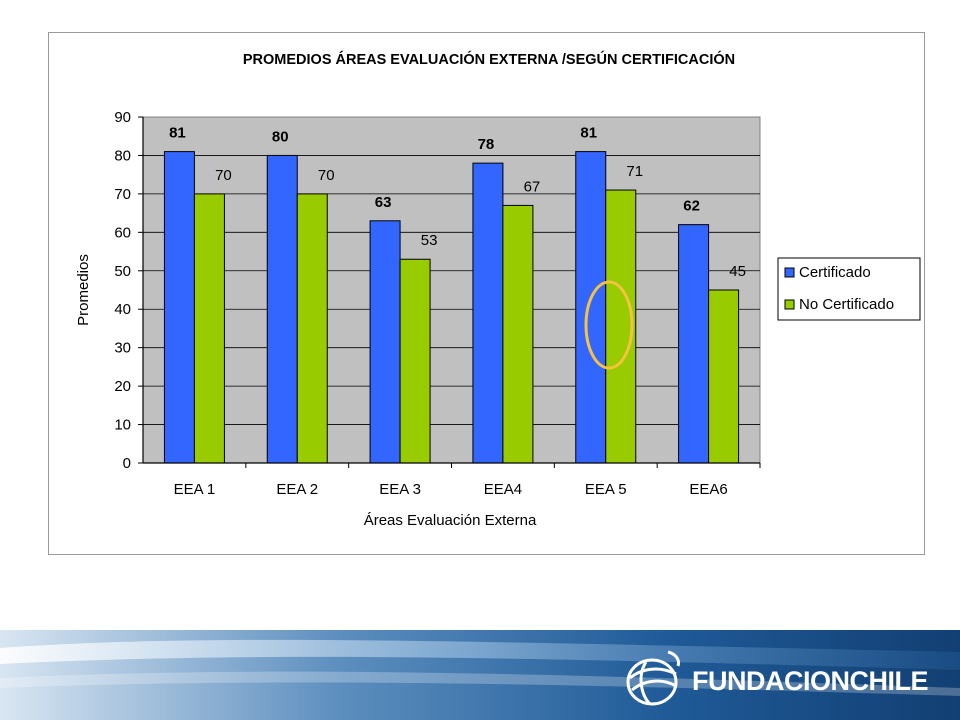  Describe the element at coordinates (486, 144) in the screenshot. I see `data-label-certificado: 78` at that location.